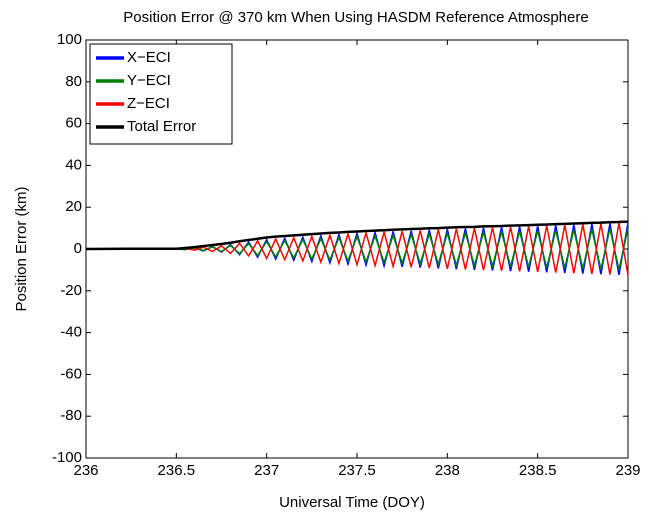 This screenshot has height=515, width=658. What do you see at coordinates (149, 57) in the screenshot?
I see `legend-label: X−ECI` at bounding box center [149, 57].